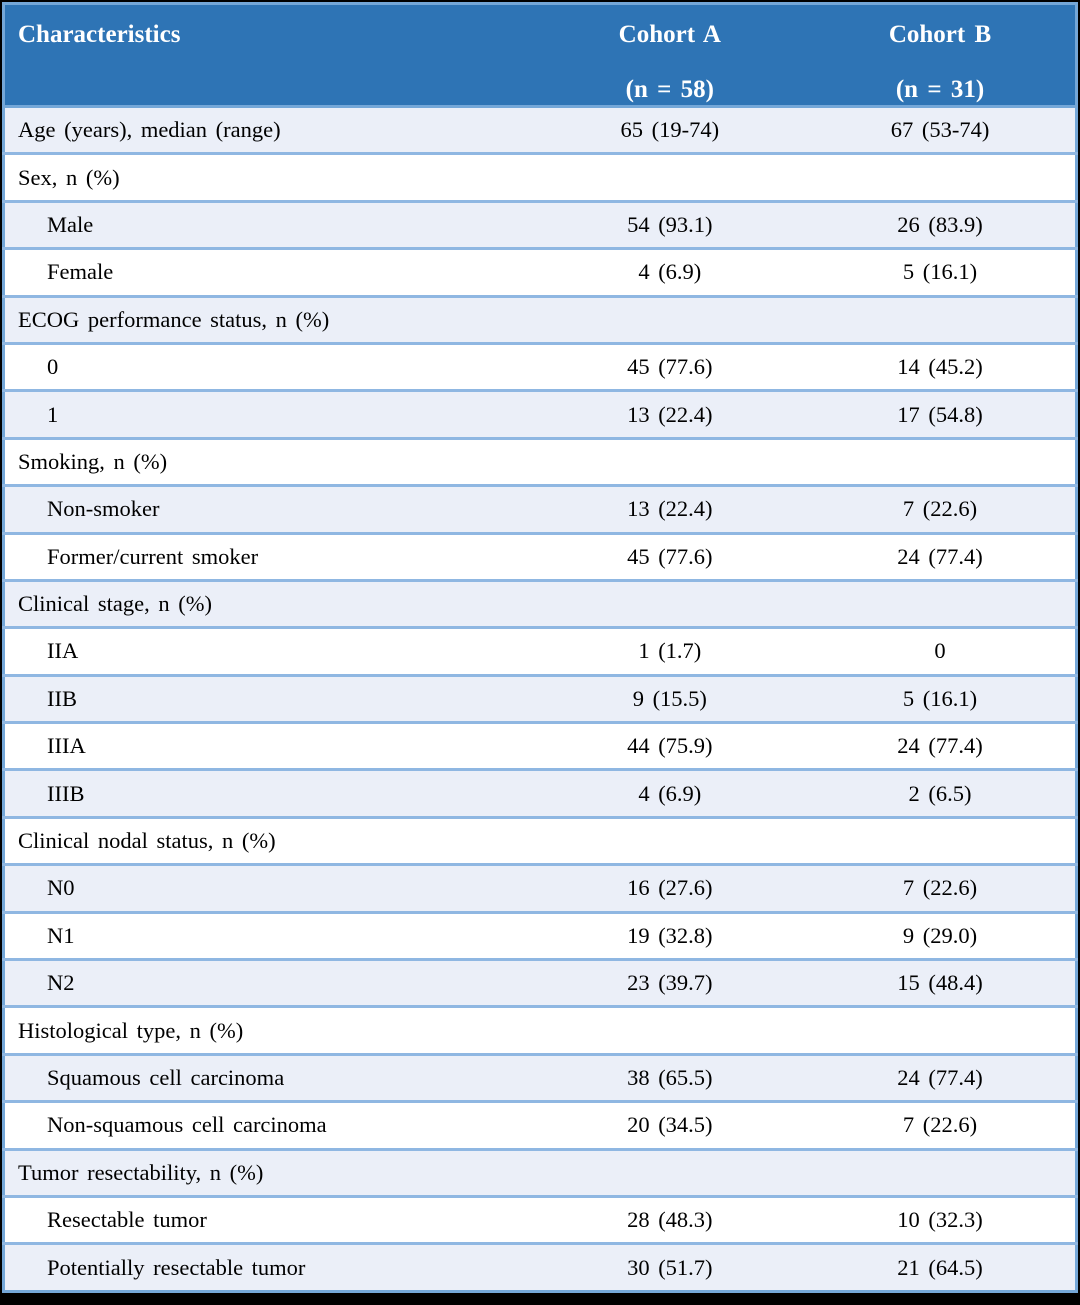 This screenshot has width=1080, height=1305. I want to click on row-label-cell: IIA, so click(269, 651).